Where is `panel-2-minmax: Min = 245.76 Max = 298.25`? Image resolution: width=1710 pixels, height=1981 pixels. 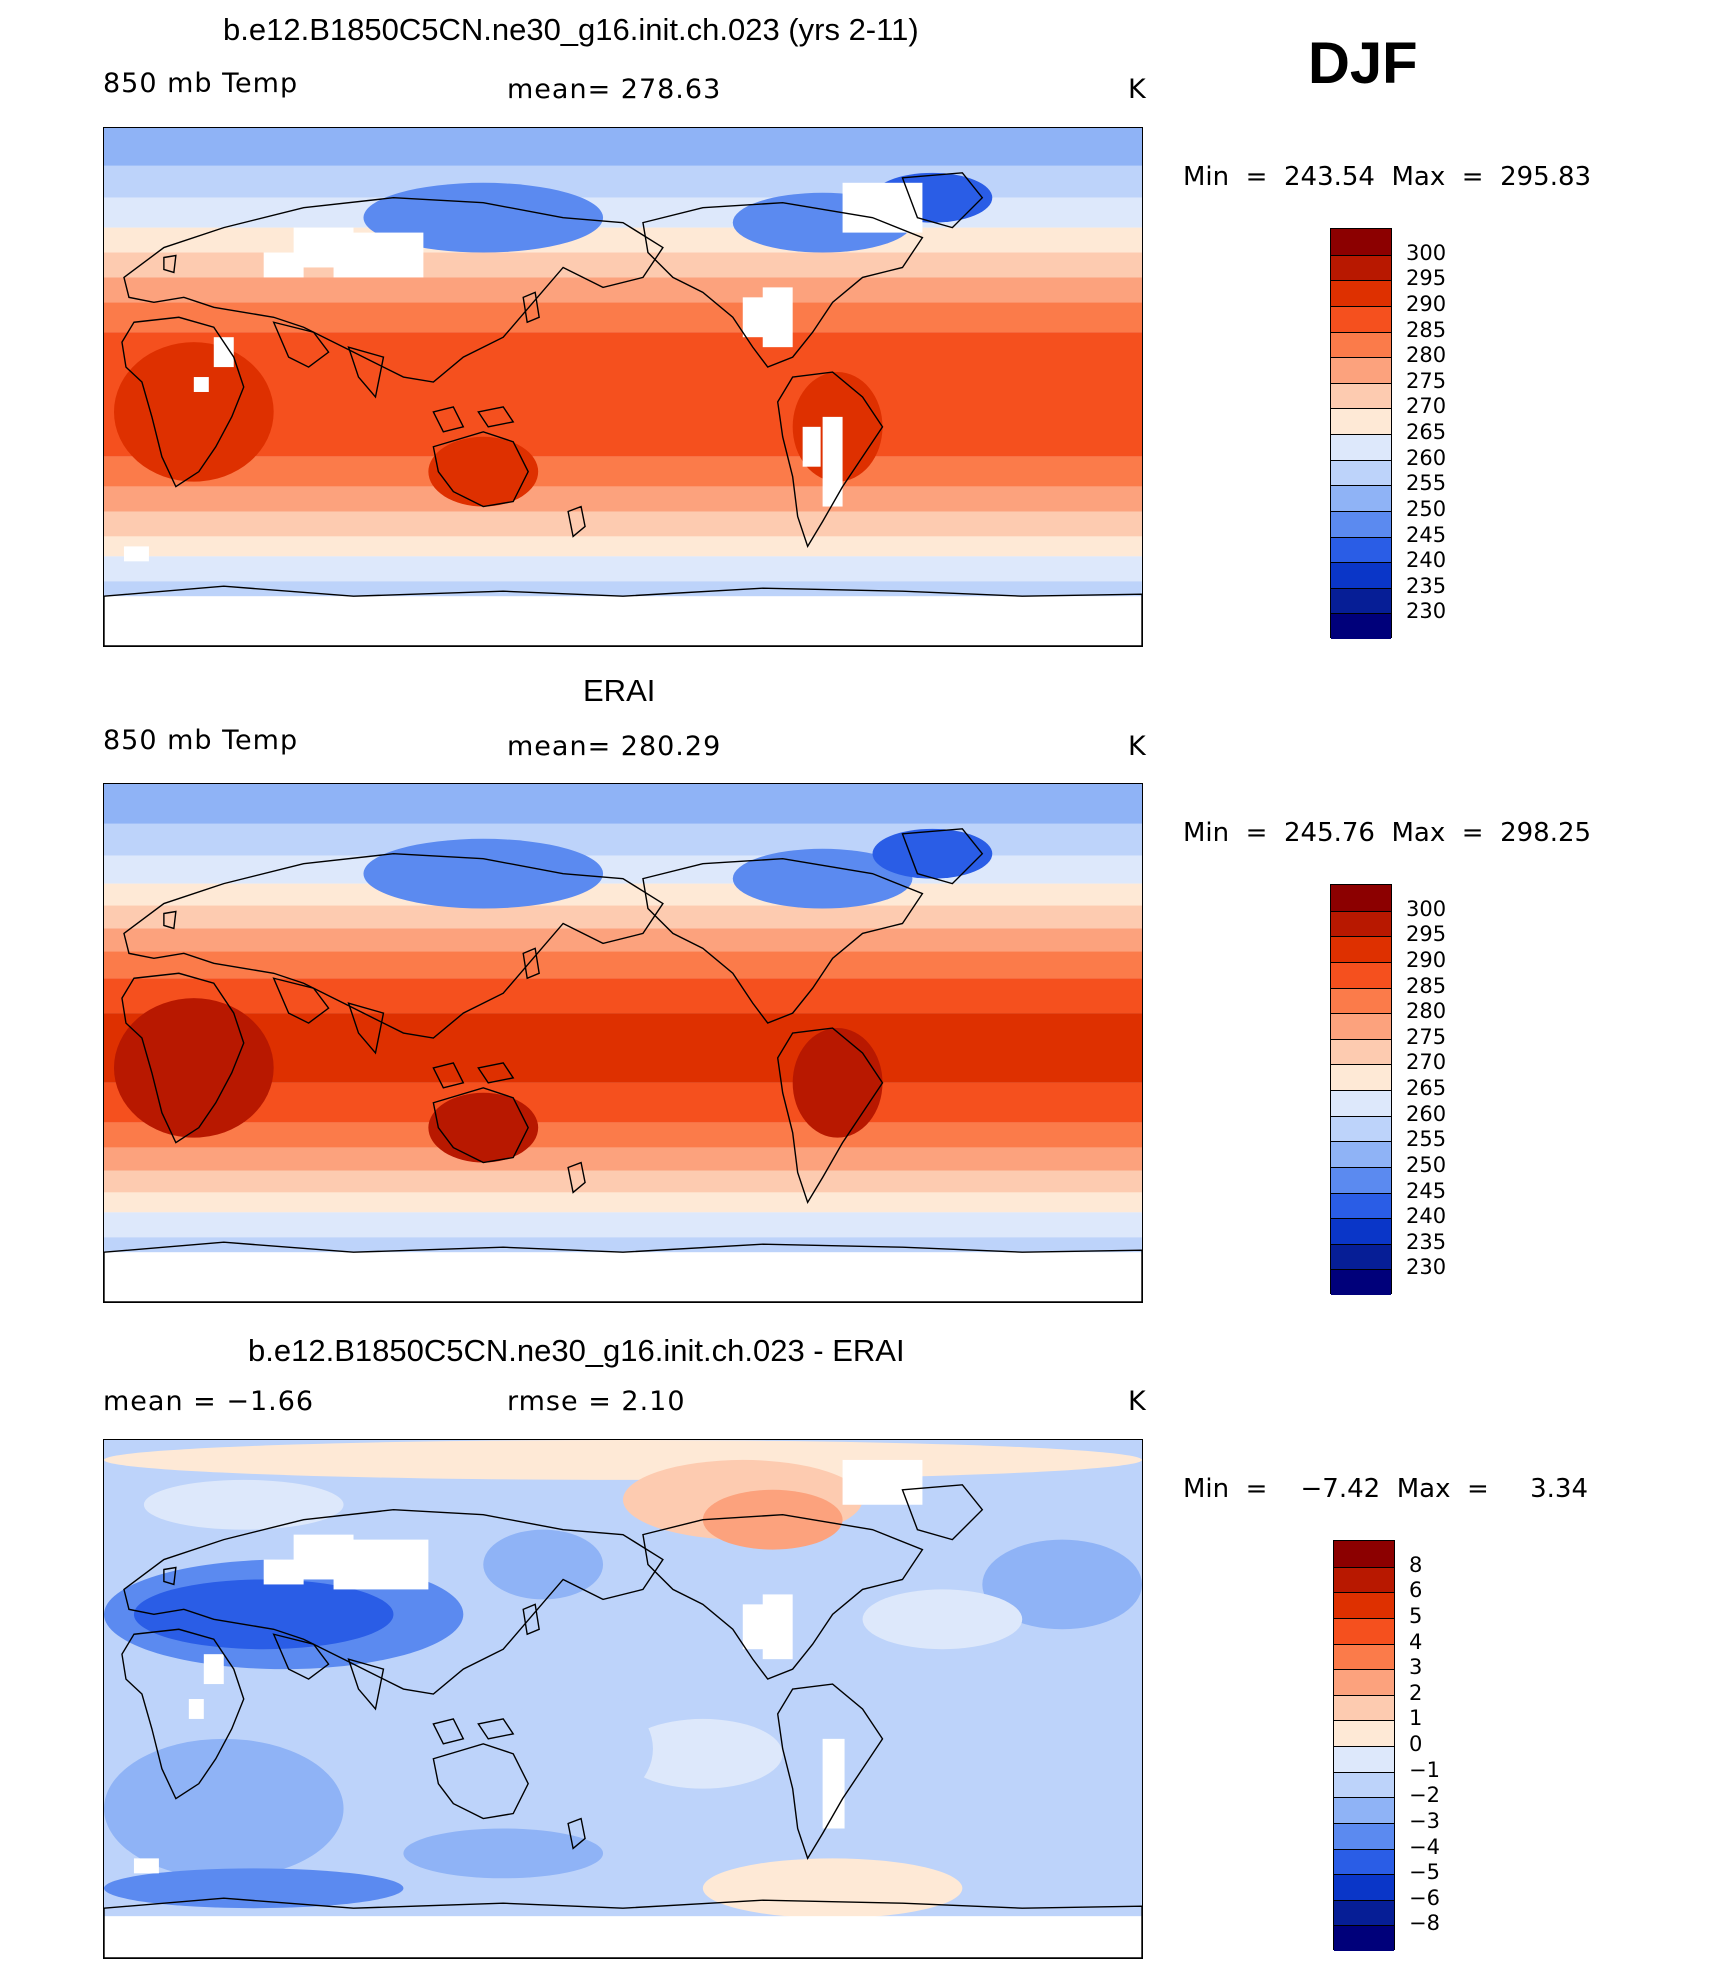 panel-2-minmax: Min = 245.76 Max = 298.25 is located at coordinates (1387, 833).